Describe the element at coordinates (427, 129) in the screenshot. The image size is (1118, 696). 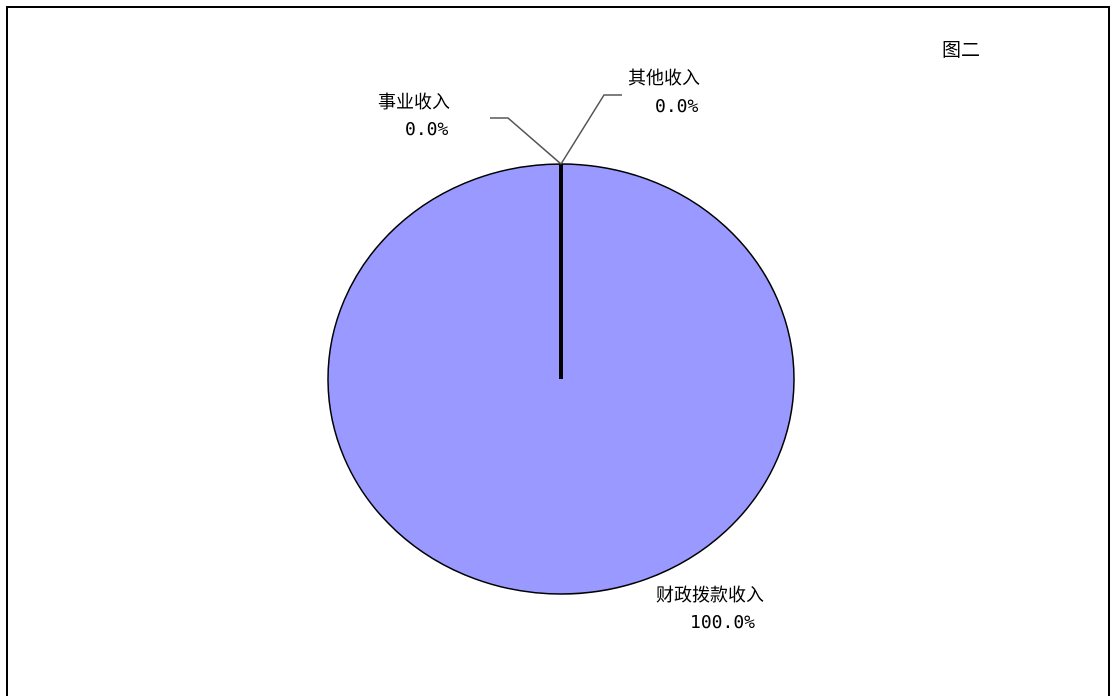
I see `slice-percent-shiye: 0.0%` at that location.